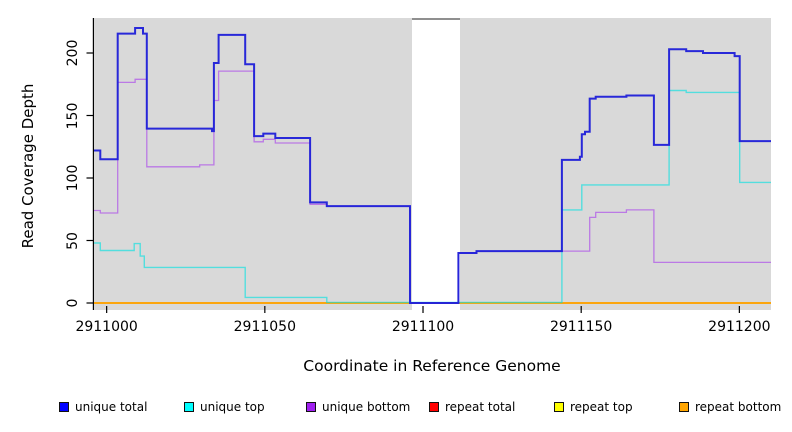 This screenshot has width=792, height=432. Describe the element at coordinates (423, 327) in the screenshot. I see `x-tick-label: 2911100` at that location.